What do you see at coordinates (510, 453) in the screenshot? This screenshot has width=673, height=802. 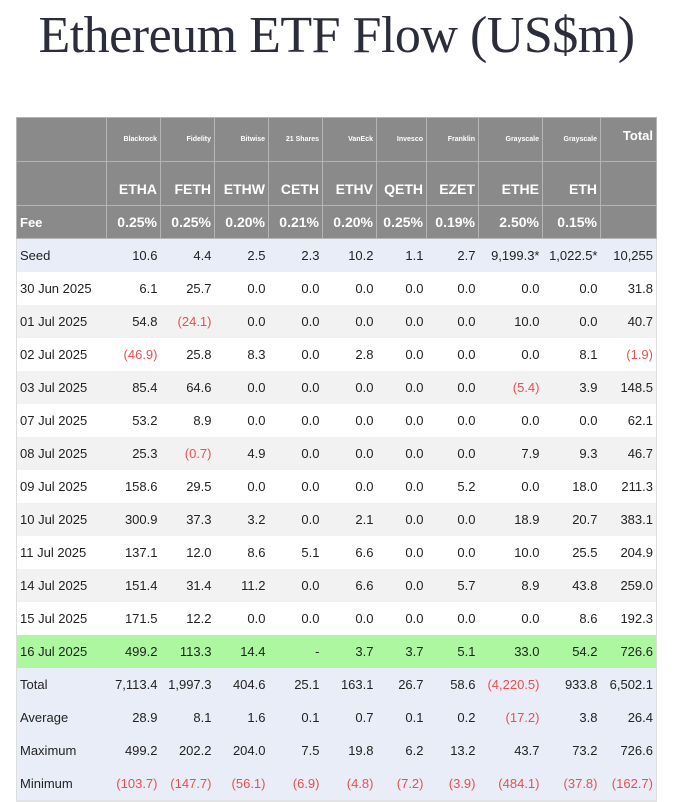 I see `flow-cell: 7.9` at bounding box center [510, 453].